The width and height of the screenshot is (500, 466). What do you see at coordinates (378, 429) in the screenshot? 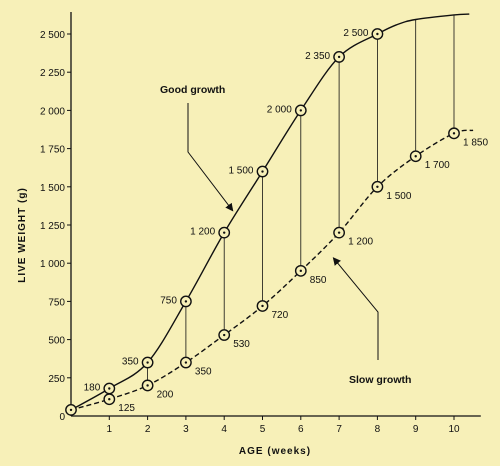
I see `x-tick-label: 8` at bounding box center [378, 429].